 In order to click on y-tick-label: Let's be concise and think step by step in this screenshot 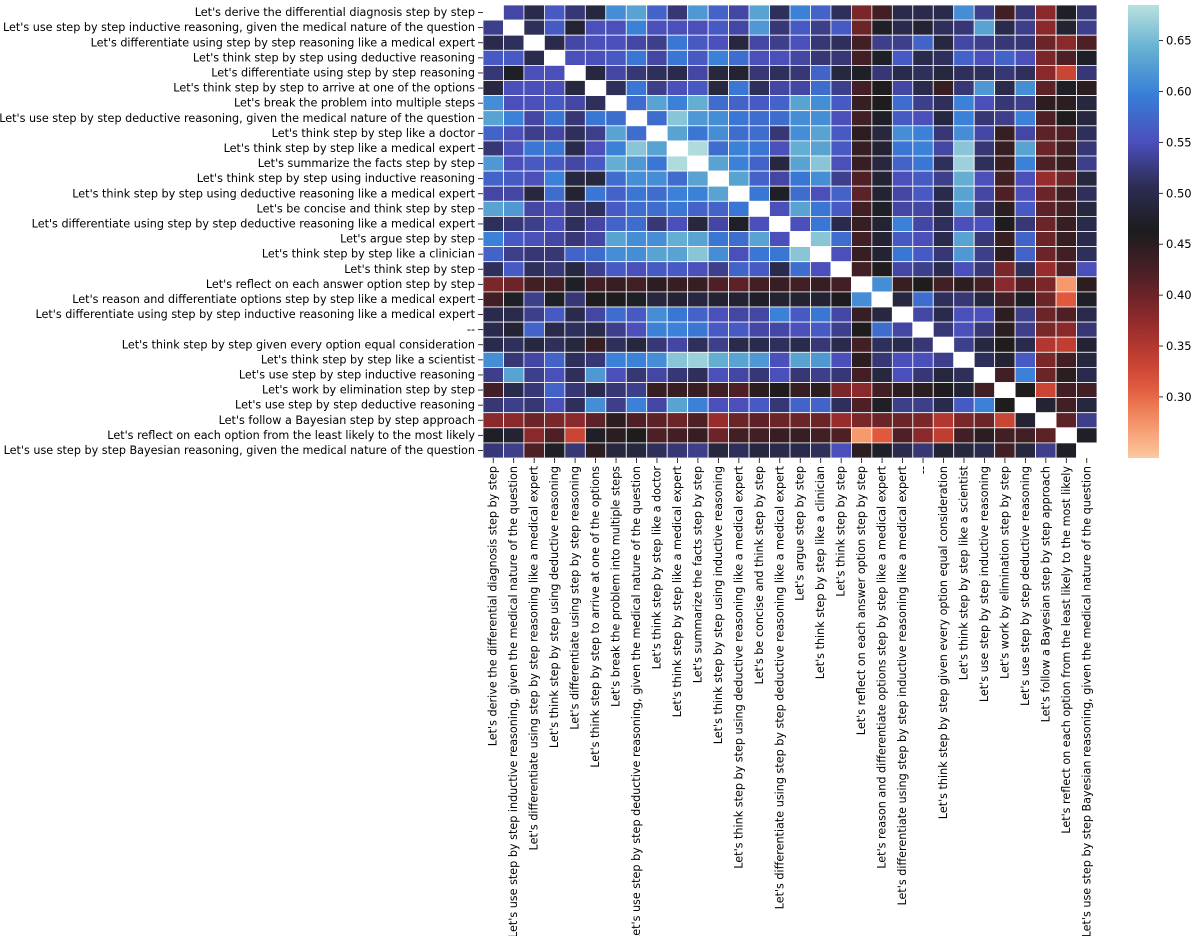, I will do `click(366, 208)`.